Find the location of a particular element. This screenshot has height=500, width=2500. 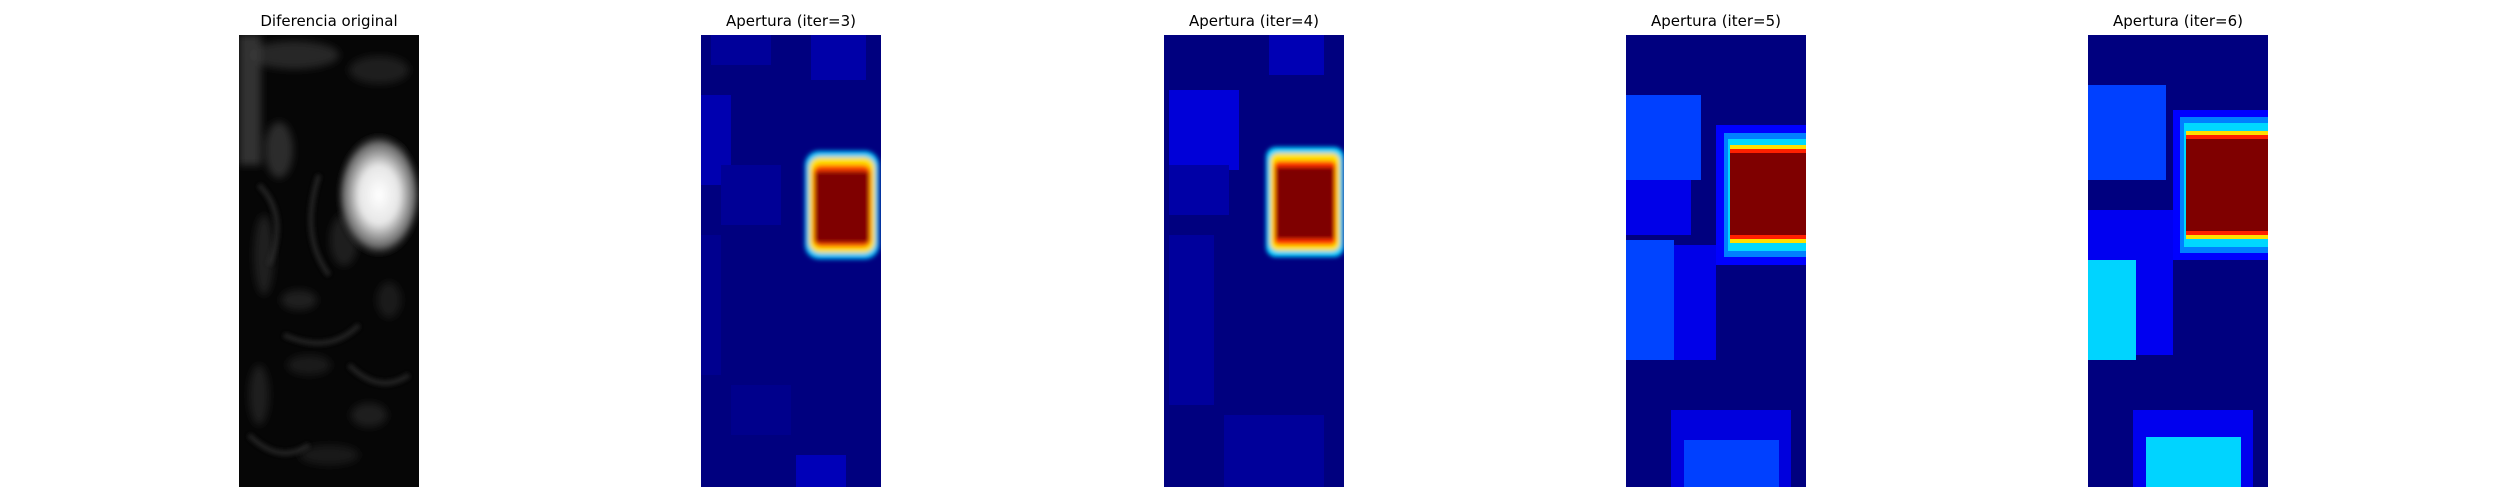

panel-iter-4: Apertura (iter=4) is located at coordinates (1254, 250).